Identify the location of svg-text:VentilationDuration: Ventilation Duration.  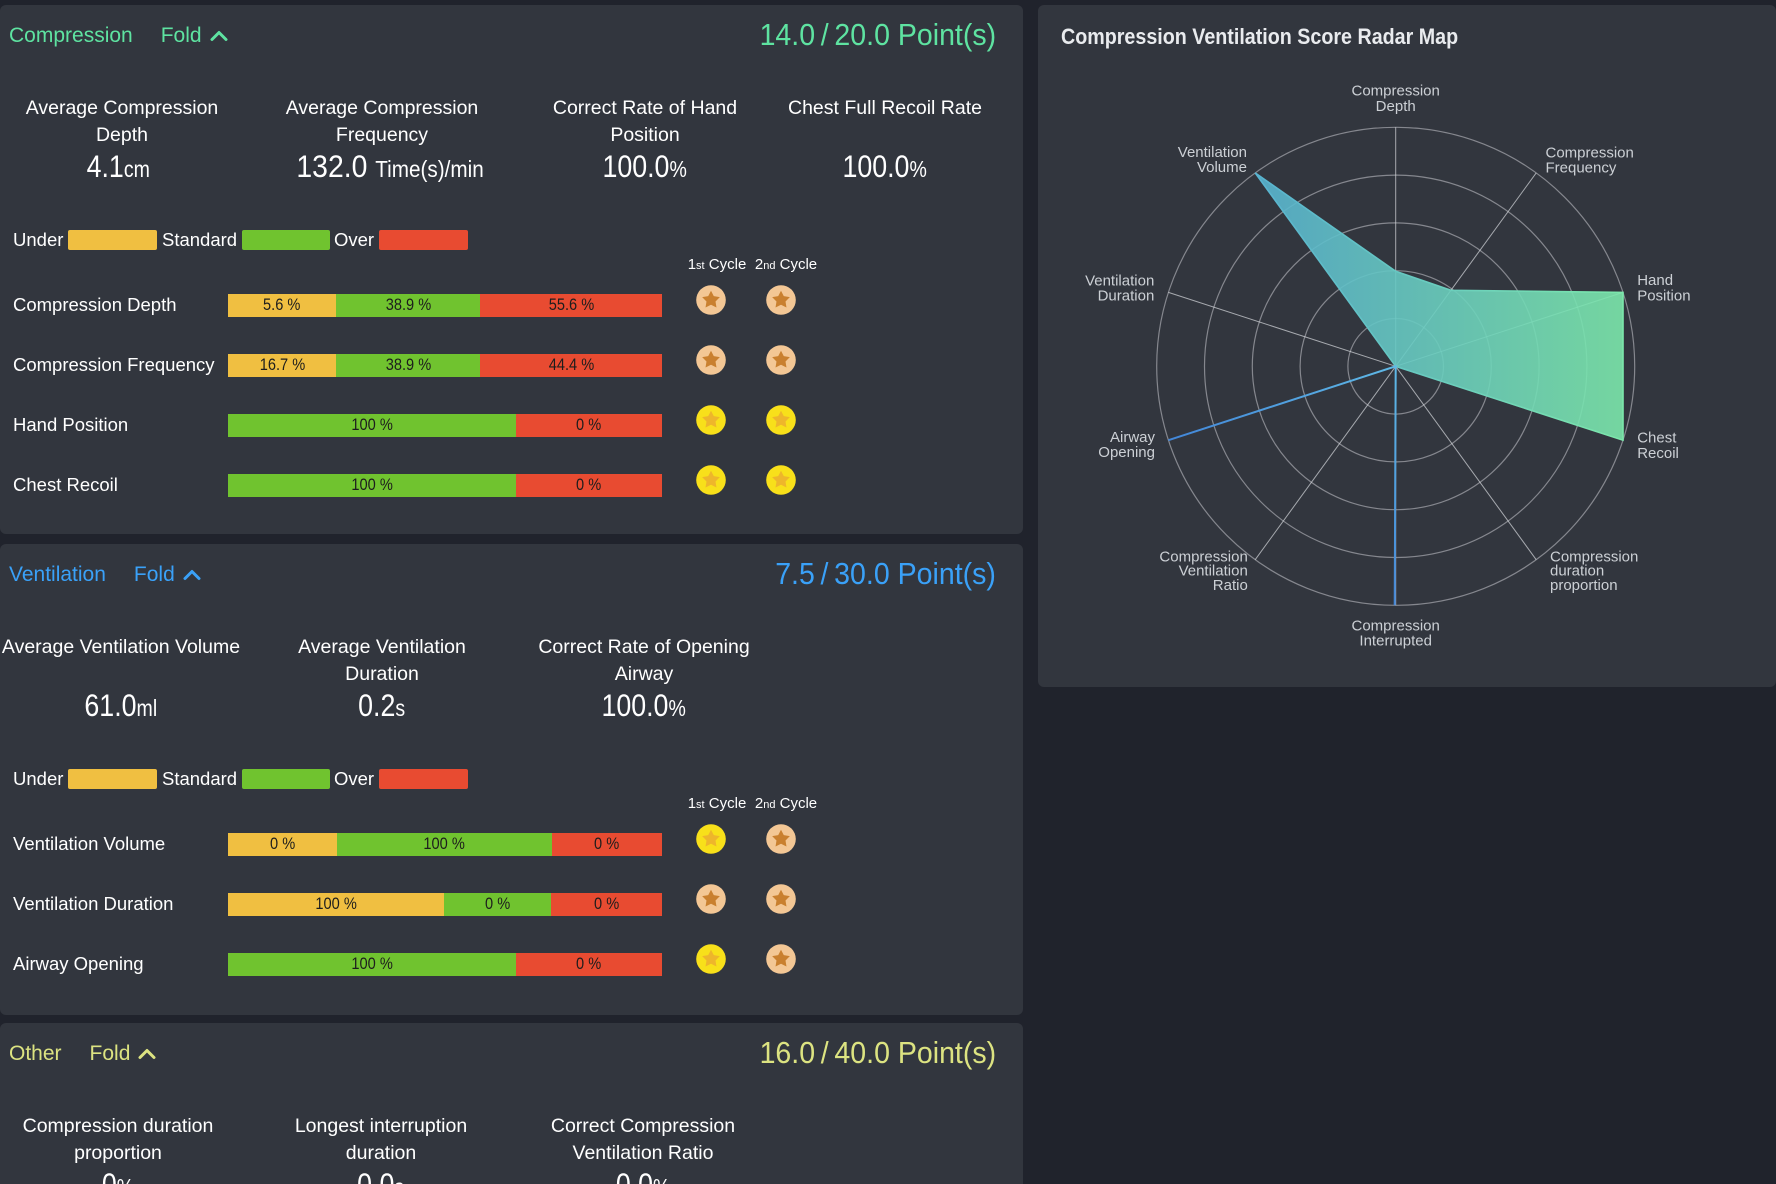
(1119, 288).